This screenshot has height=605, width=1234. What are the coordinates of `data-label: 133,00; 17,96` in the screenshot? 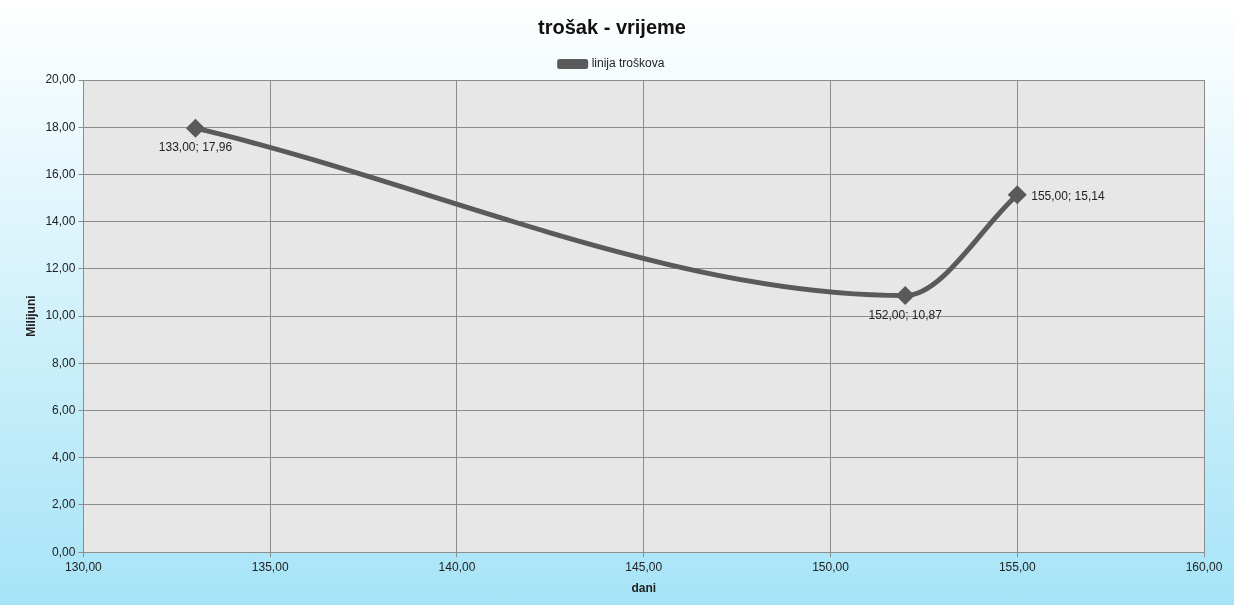 It's located at (195, 147).